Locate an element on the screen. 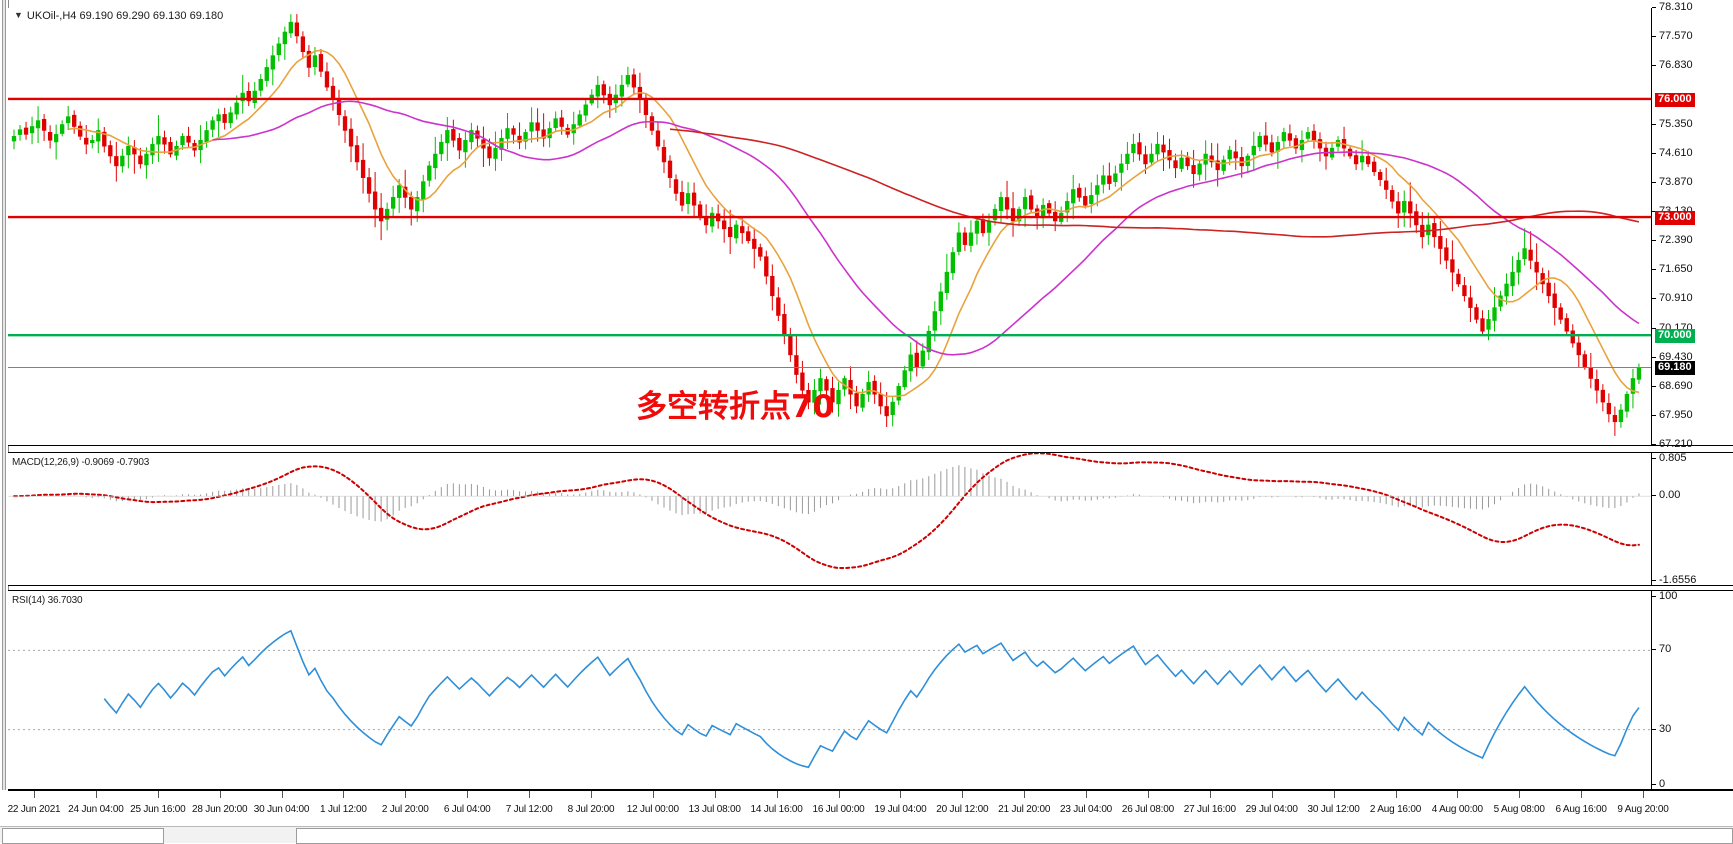  rsi-axis-tick-label: 70 is located at coordinates (1665, 649).